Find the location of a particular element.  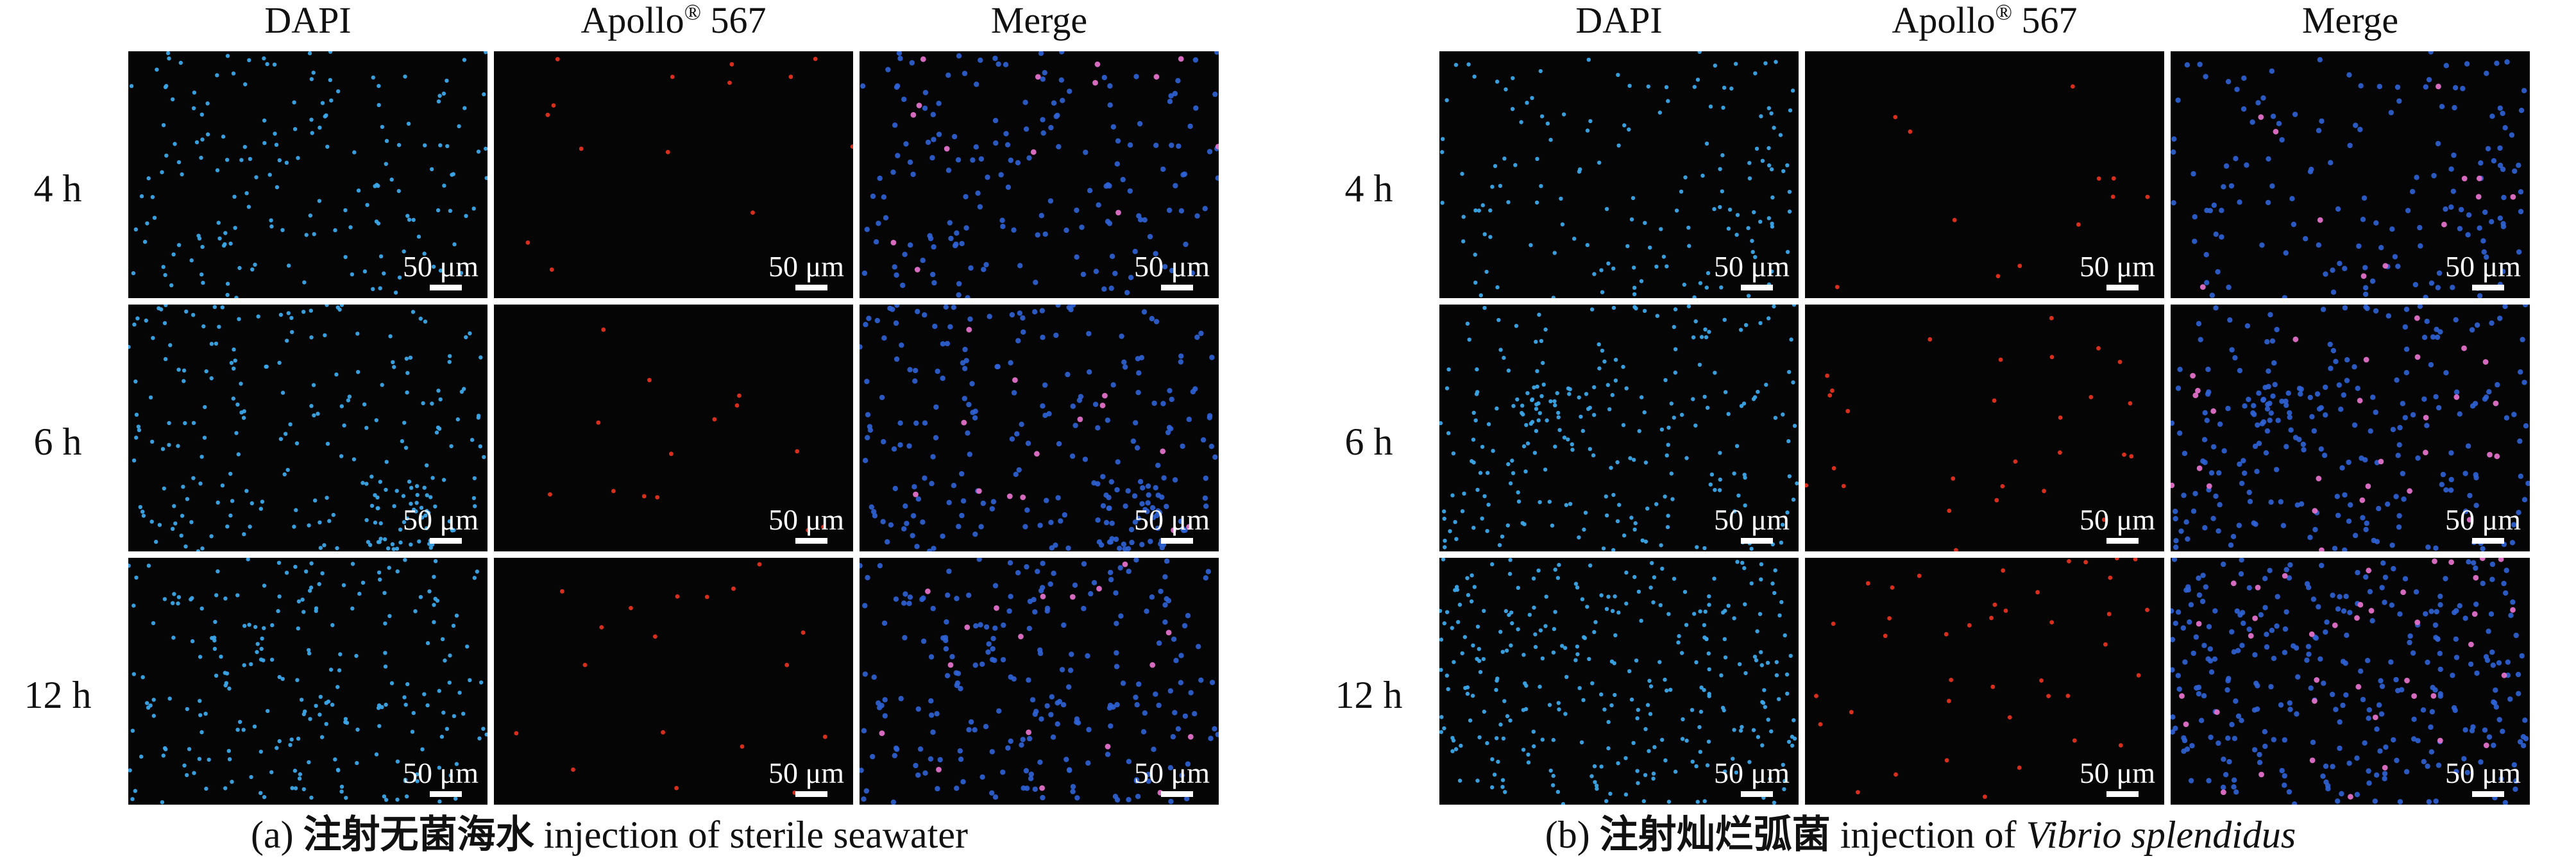

micrograph-apollo-4h: 50 μm is located at coordinates (673, 174).